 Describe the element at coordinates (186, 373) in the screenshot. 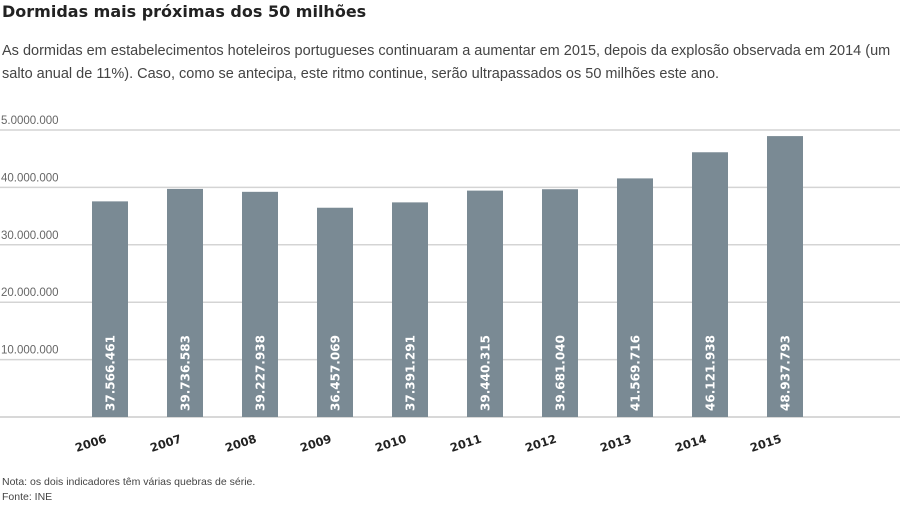

I see `bar-data-label: 39.736.583` at that location.